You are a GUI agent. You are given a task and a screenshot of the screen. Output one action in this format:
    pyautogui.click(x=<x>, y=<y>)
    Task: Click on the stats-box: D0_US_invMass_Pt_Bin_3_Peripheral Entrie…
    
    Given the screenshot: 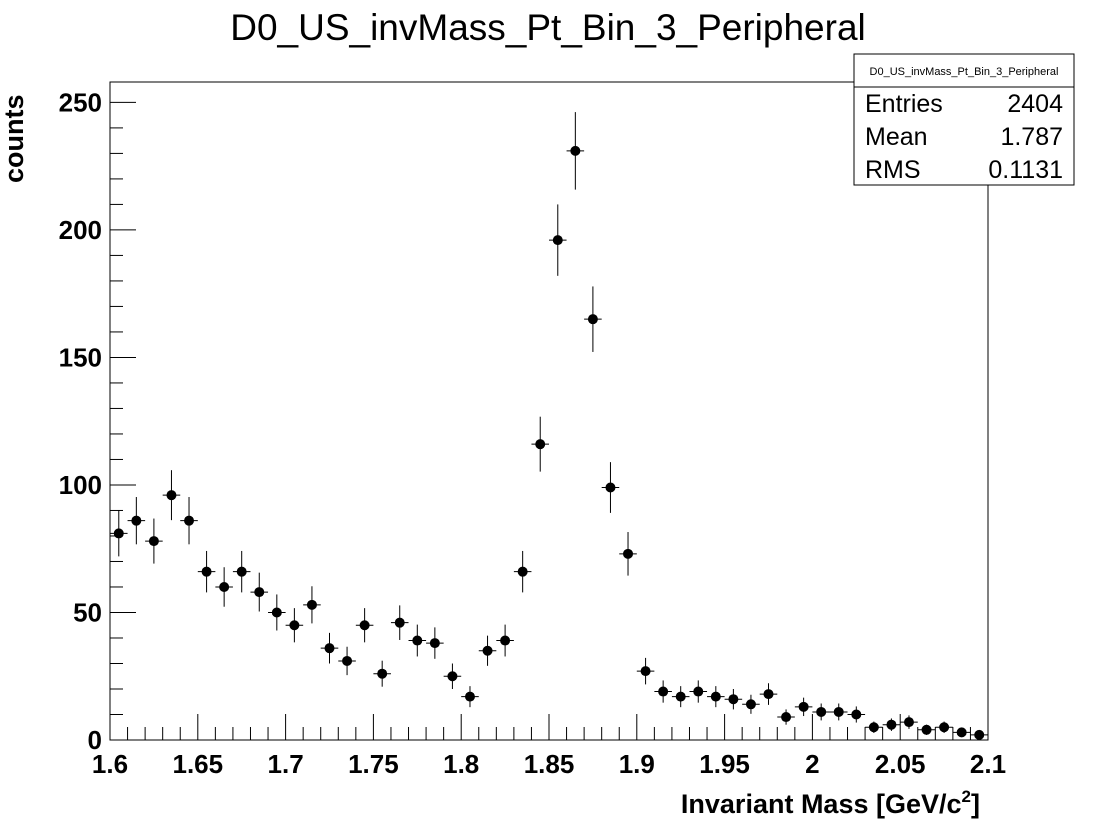 What is the action you would take?
    pyautogui.click(x=964, y=119)
    